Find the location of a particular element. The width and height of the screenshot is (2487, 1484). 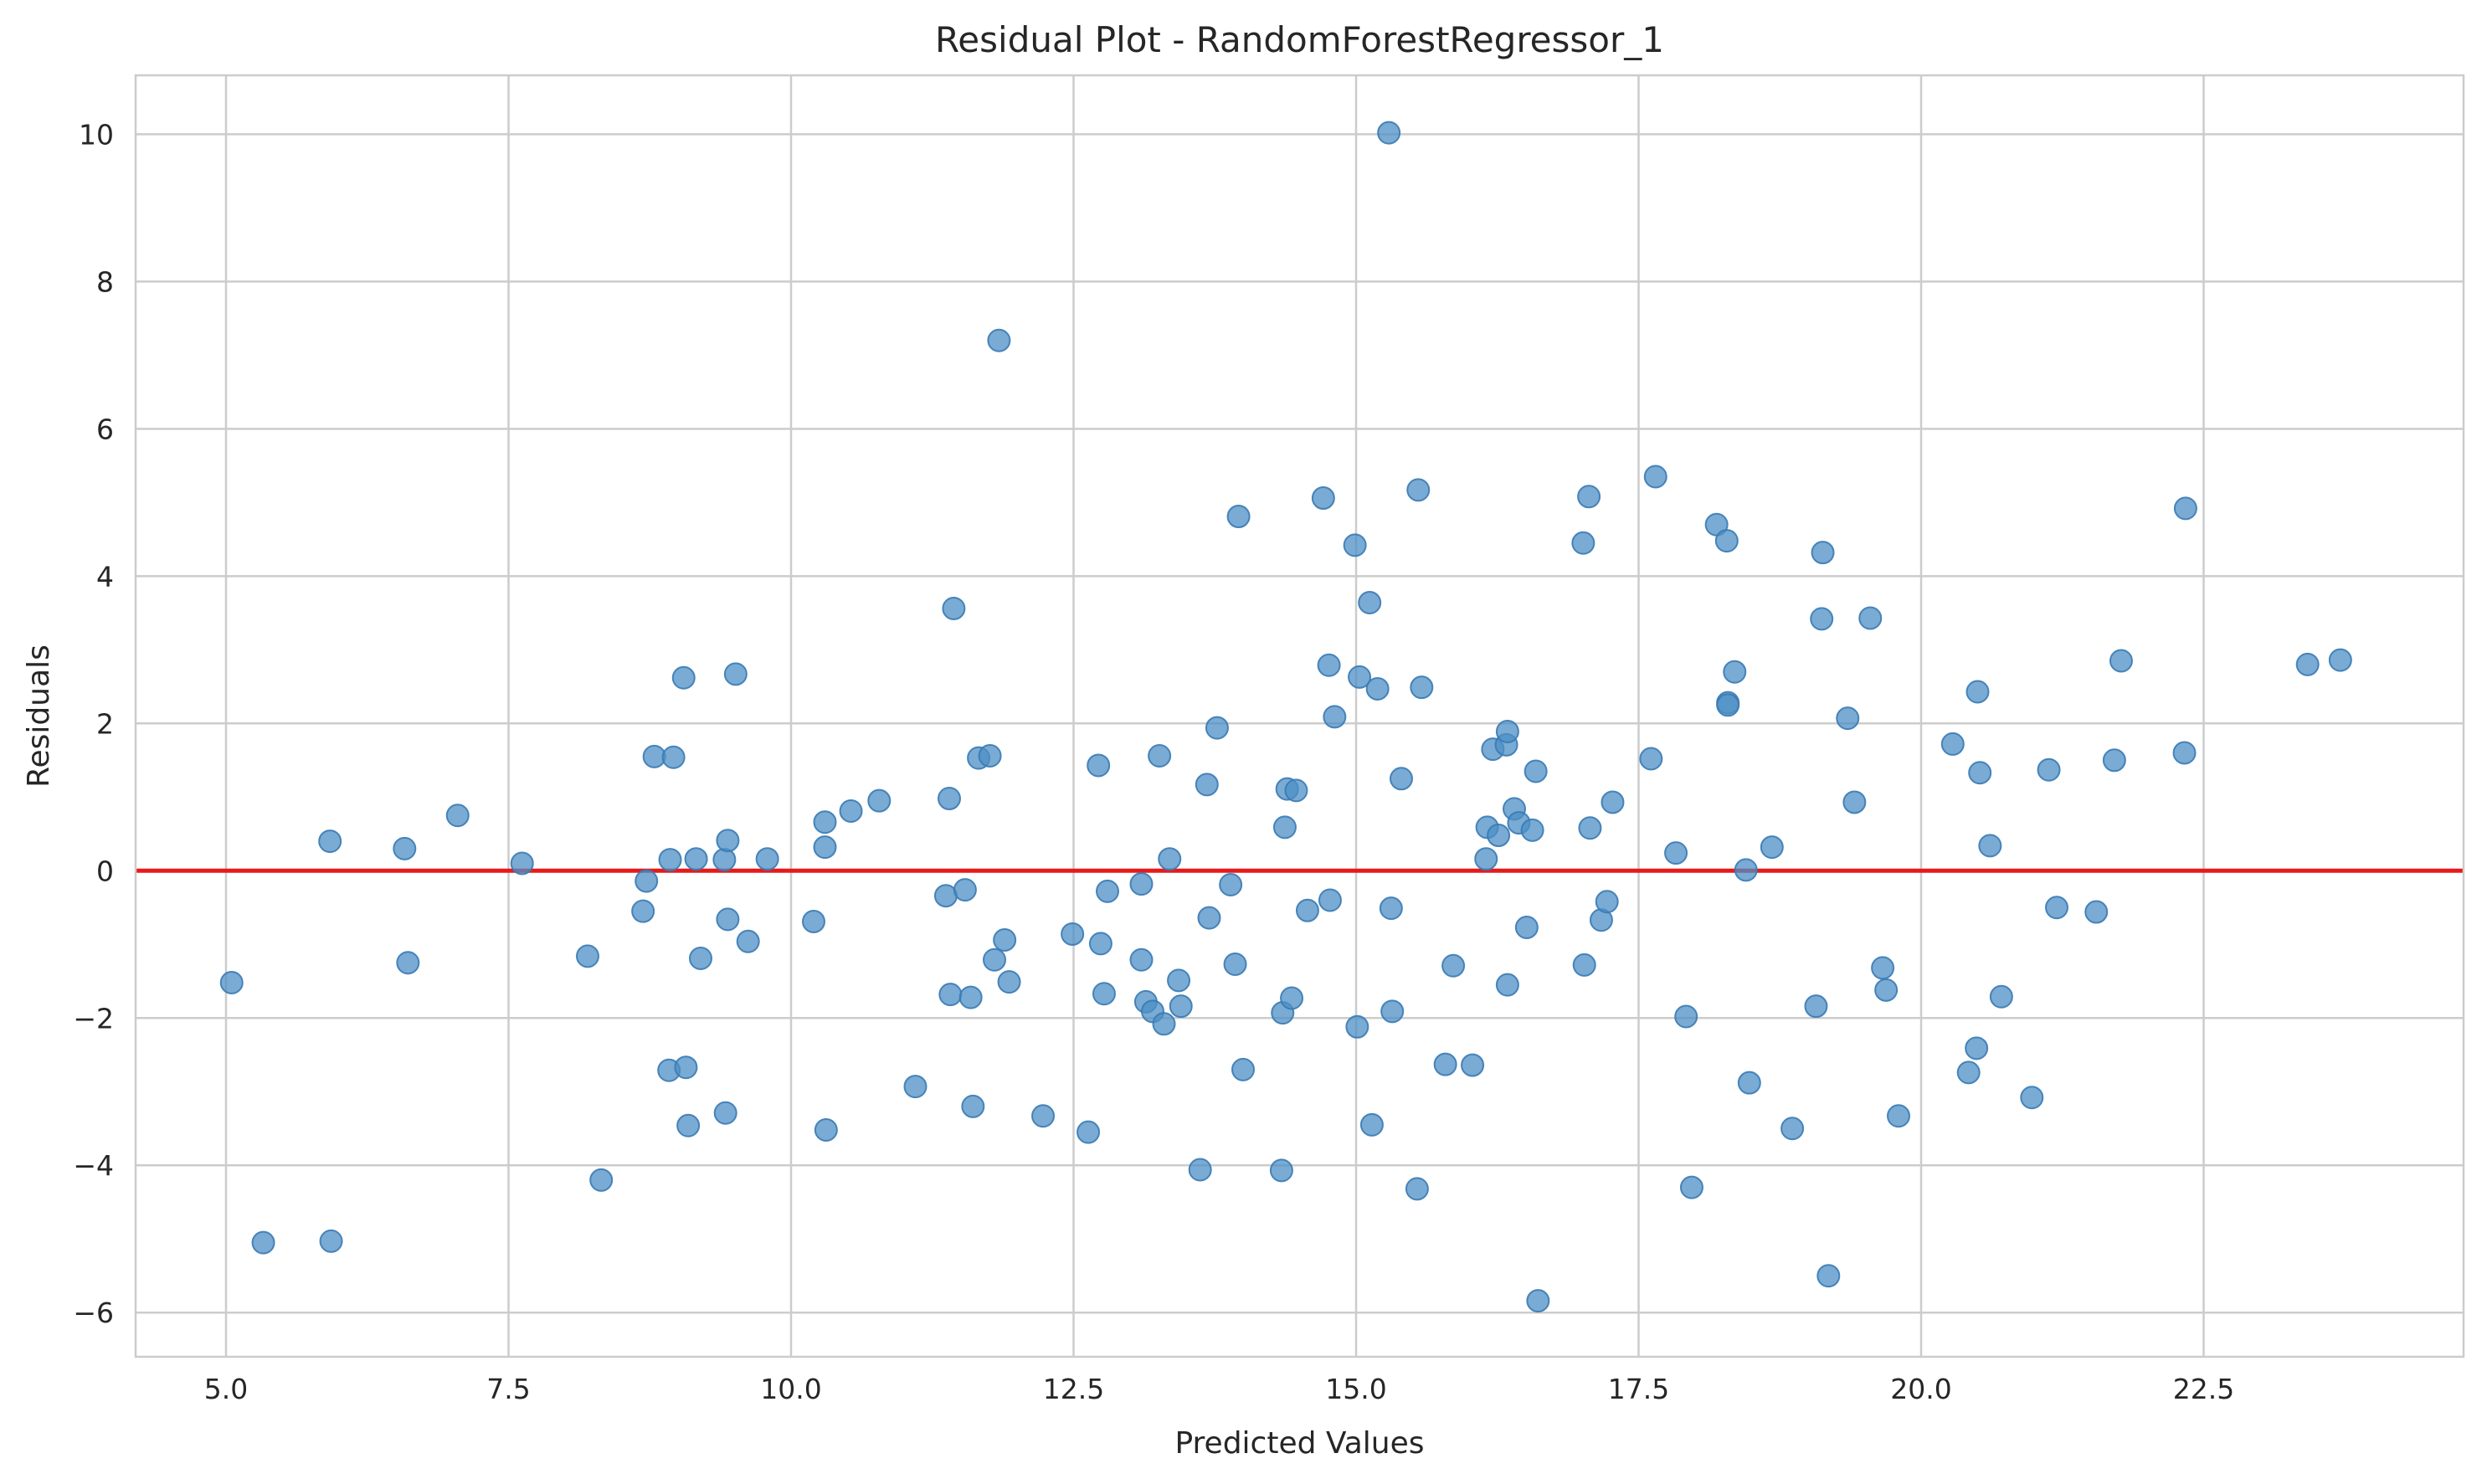

x-tick-label: 20.0 is located at coordinates (1921, 1389).